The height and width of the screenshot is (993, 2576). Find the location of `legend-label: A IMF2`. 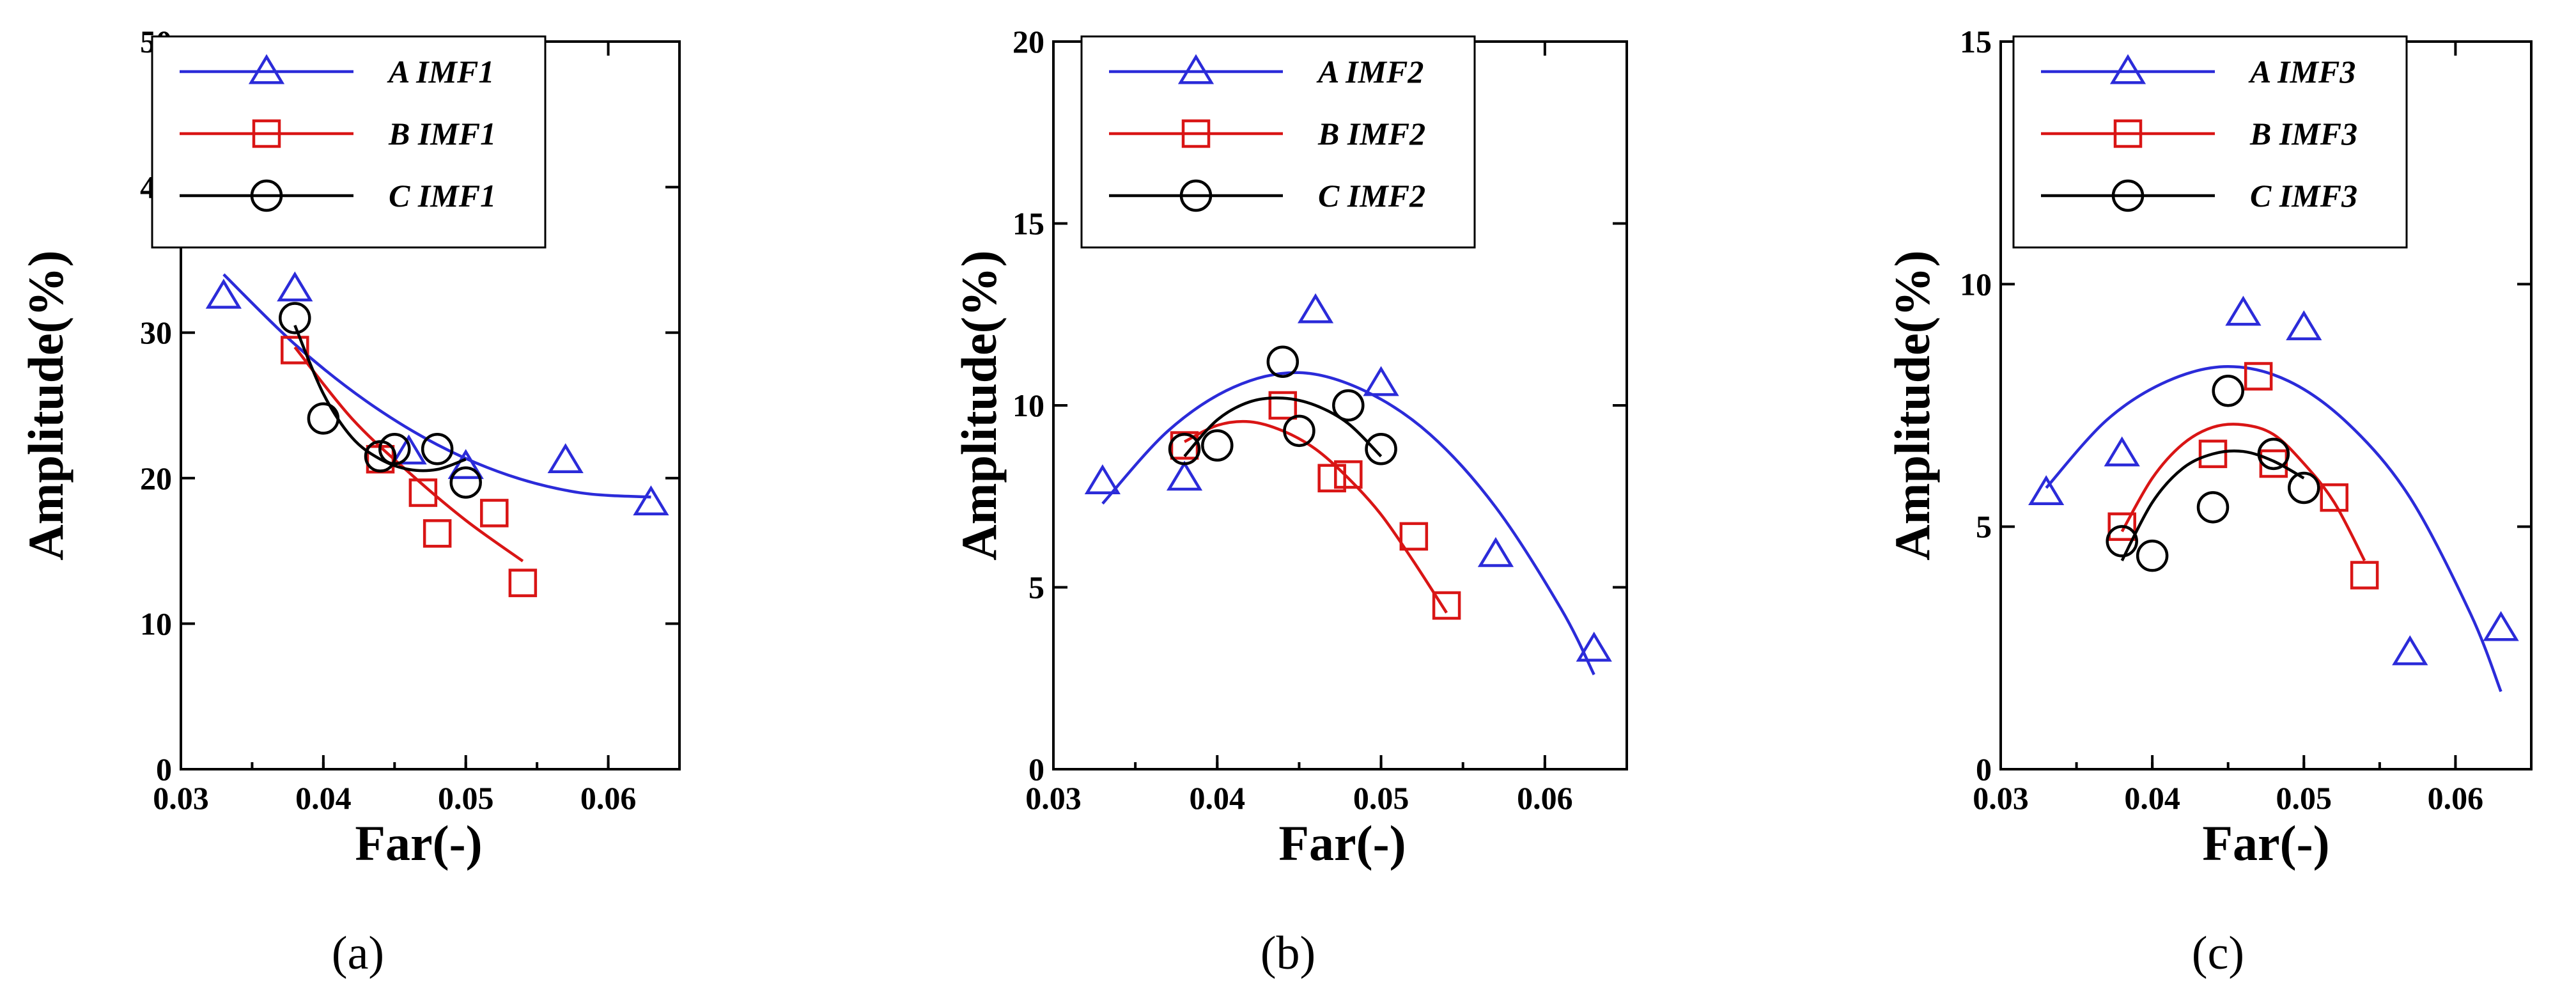

legend-label: A IMF2 is located at coordinates (1370, 72).